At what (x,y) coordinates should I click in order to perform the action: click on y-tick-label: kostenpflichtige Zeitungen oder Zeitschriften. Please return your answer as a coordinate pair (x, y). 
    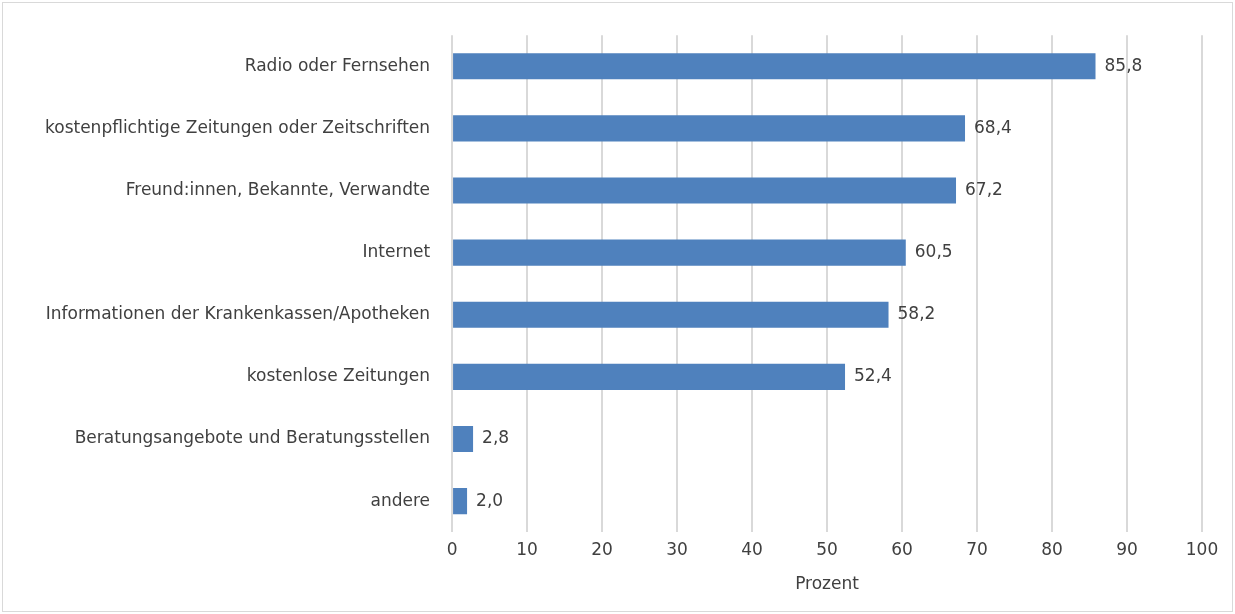
    Looking at the image, I should click on (237, 126).